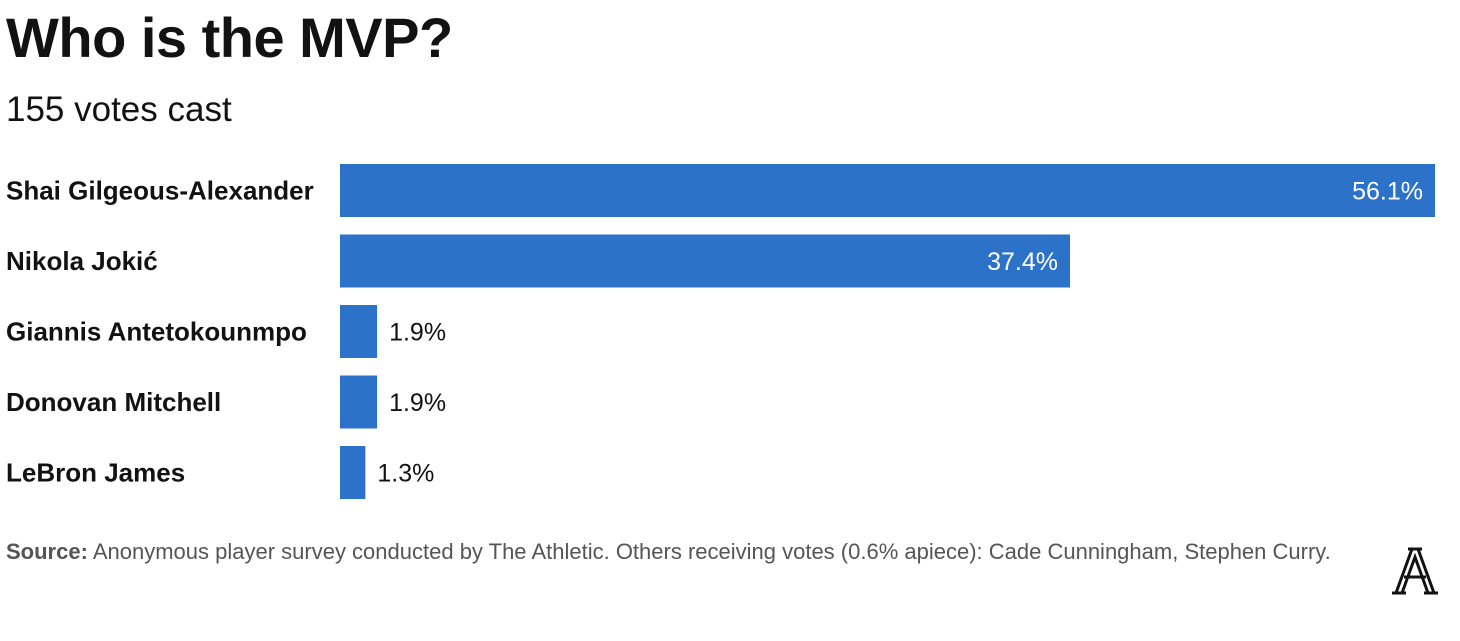 The width and height of the screenshot is (1460, 641). I want to click on category-label: Nikola Jokić, so click(82, 261).